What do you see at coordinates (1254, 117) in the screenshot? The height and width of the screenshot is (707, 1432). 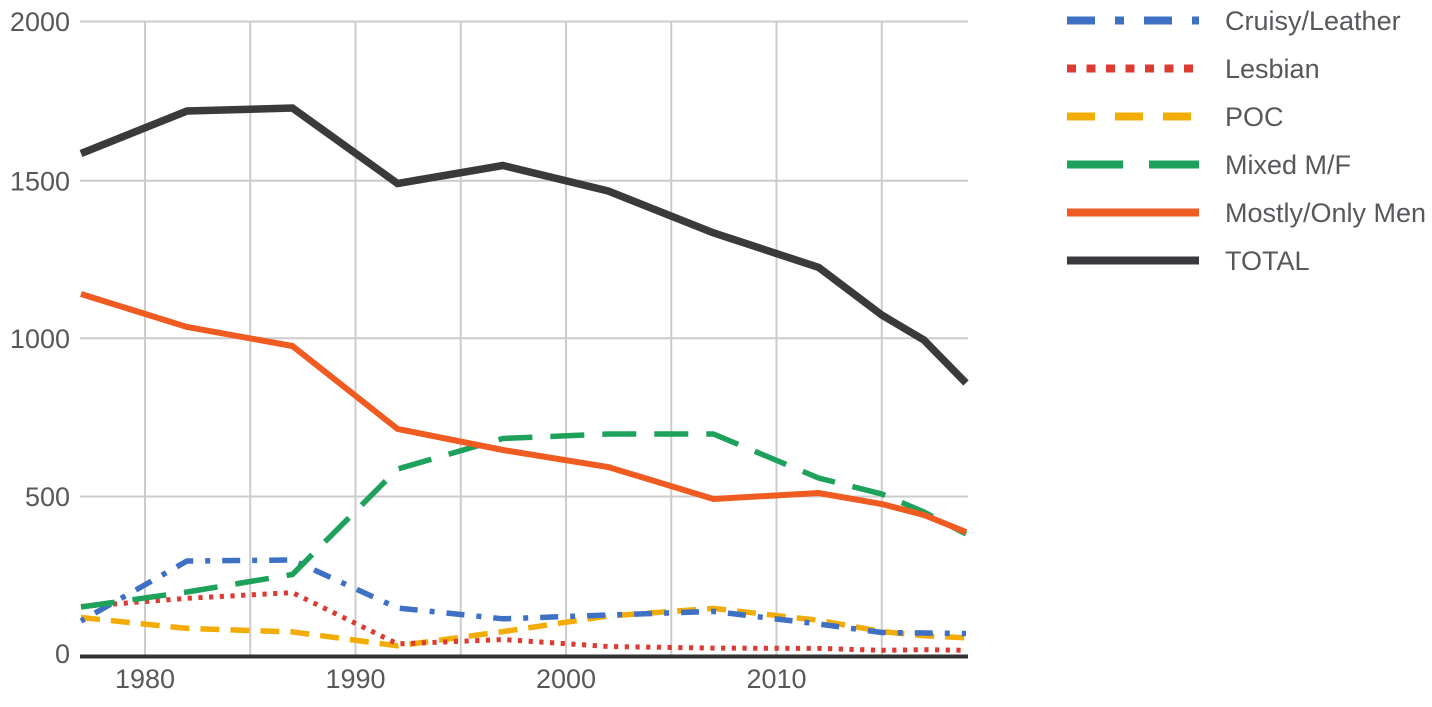 I see `svg-text: POC` at bounding box center [1254, 117].